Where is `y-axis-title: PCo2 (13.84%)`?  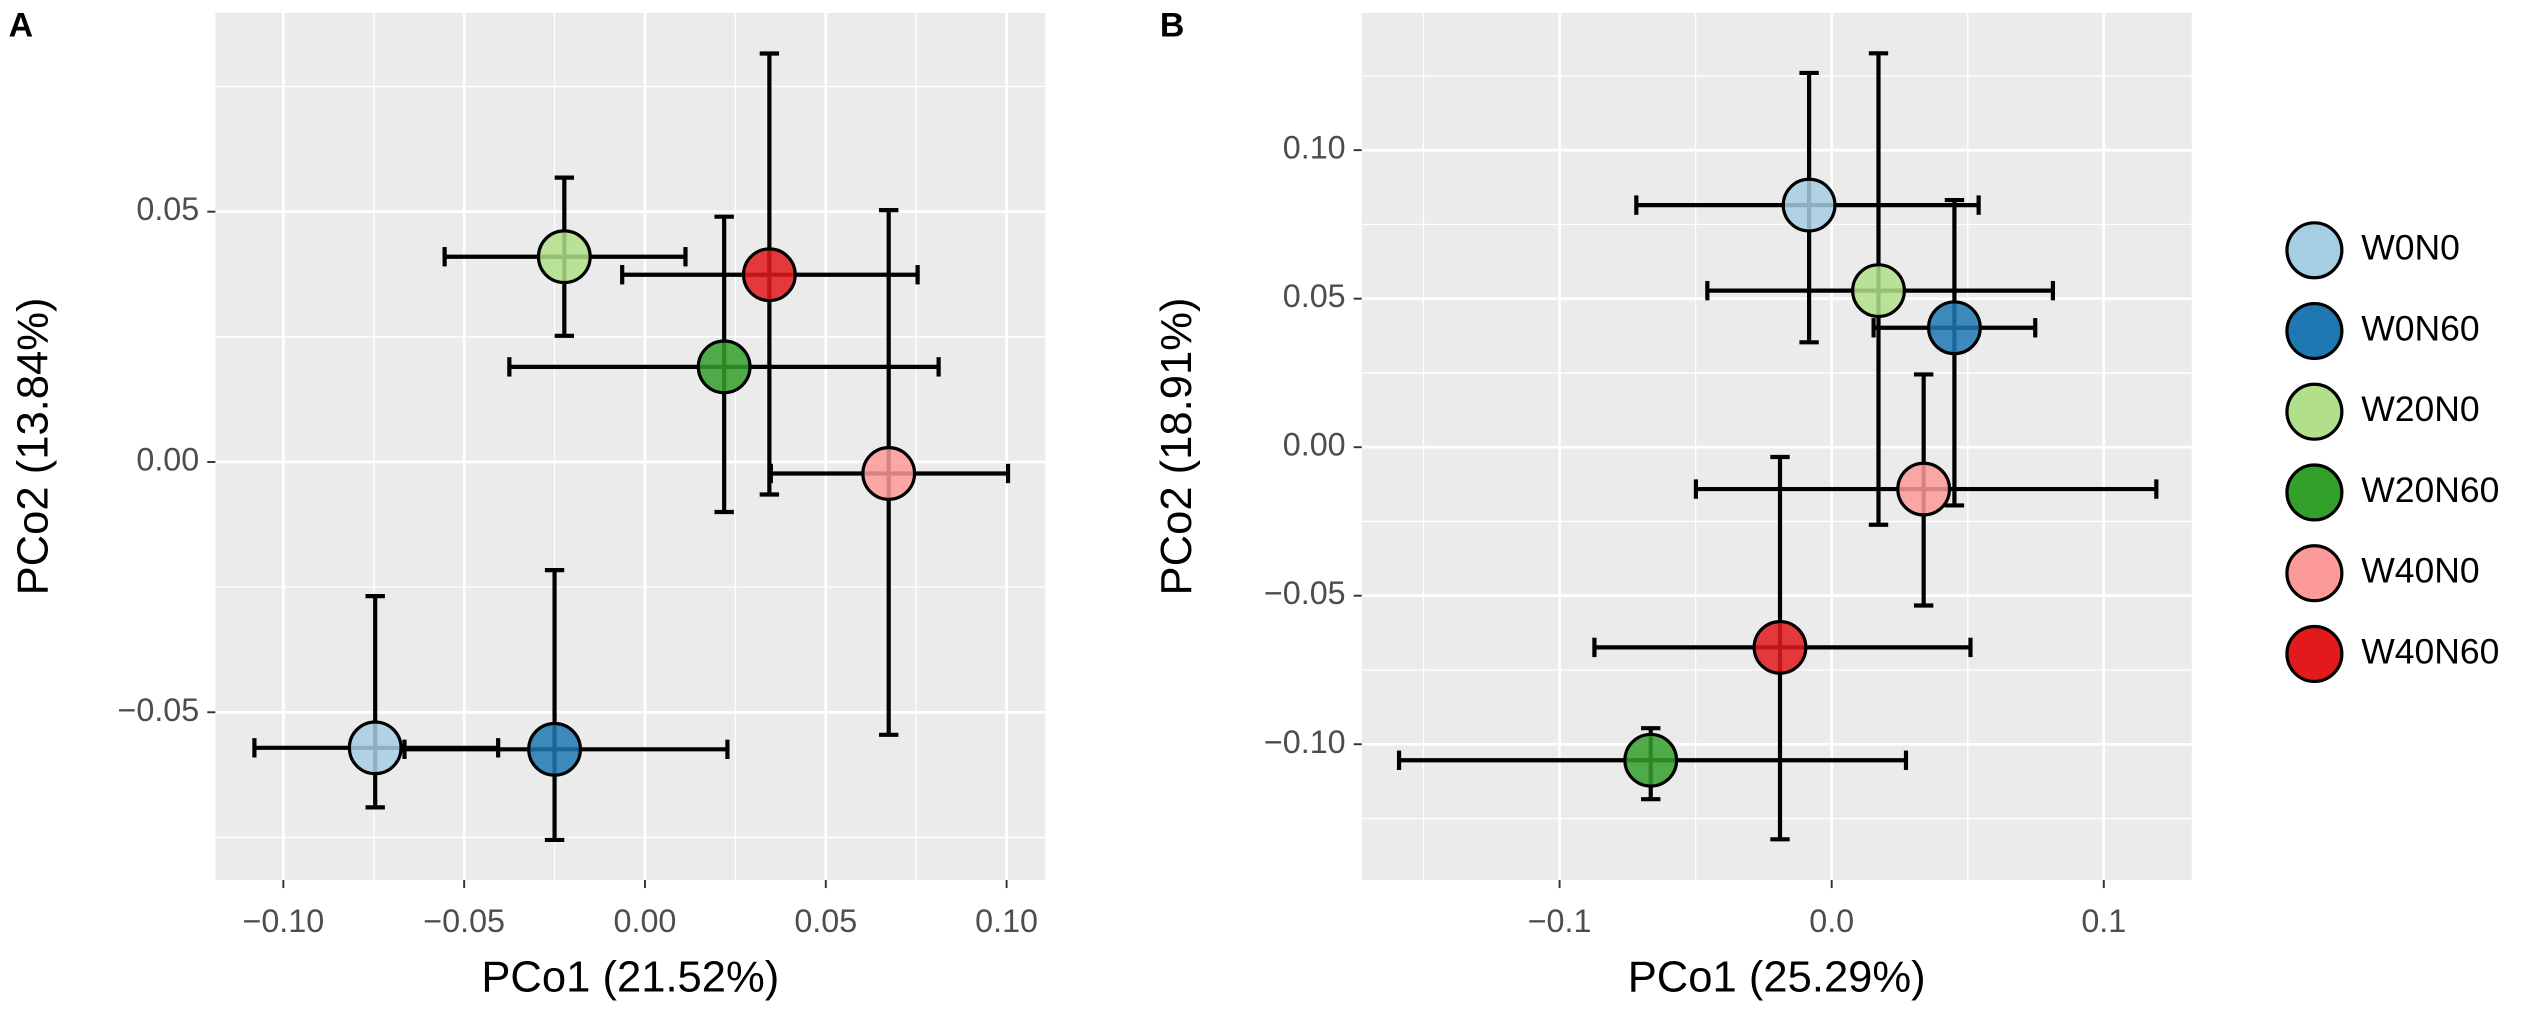
y-axis-title: PCo2 (13.84%) is located at coordinates (34, 446).